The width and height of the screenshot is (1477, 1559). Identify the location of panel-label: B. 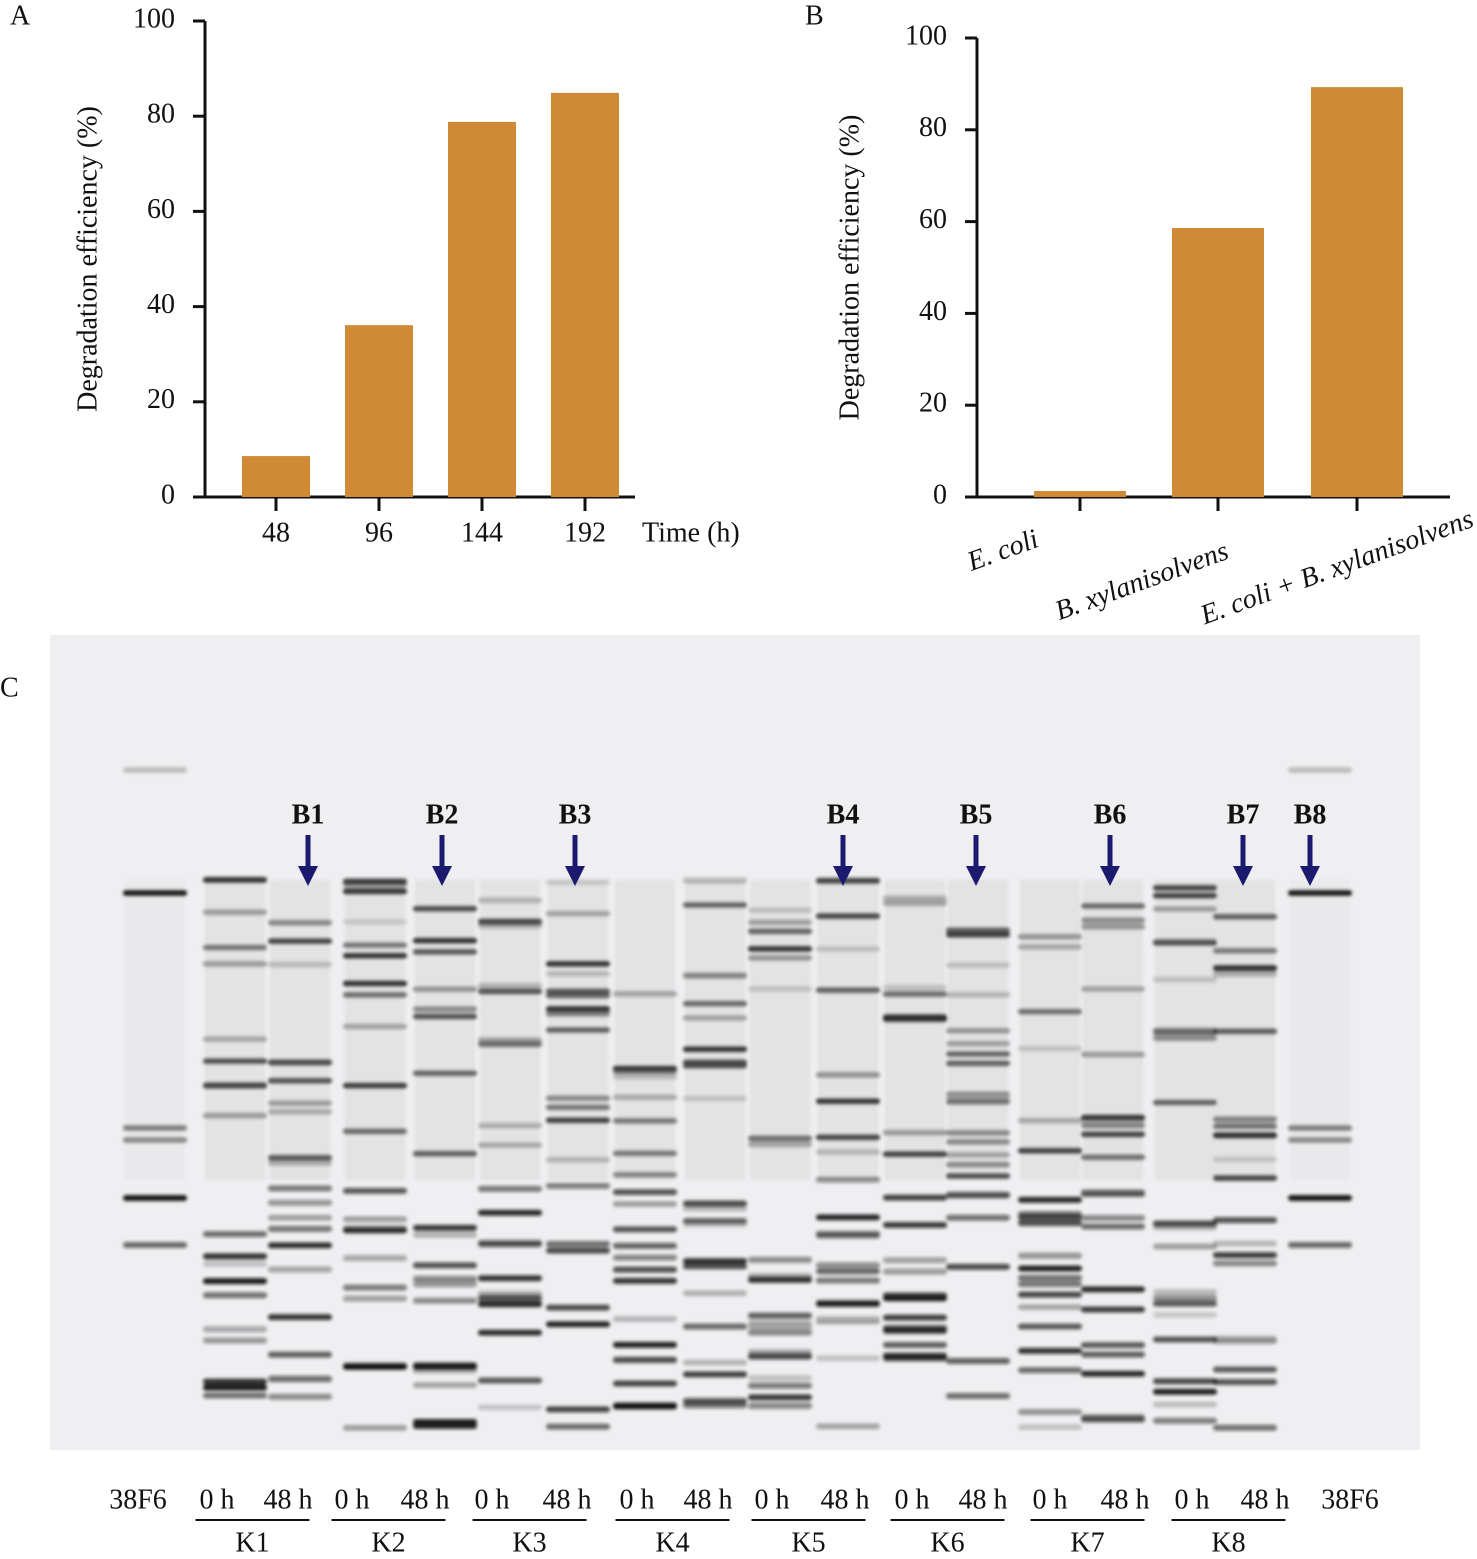
(814, 15).